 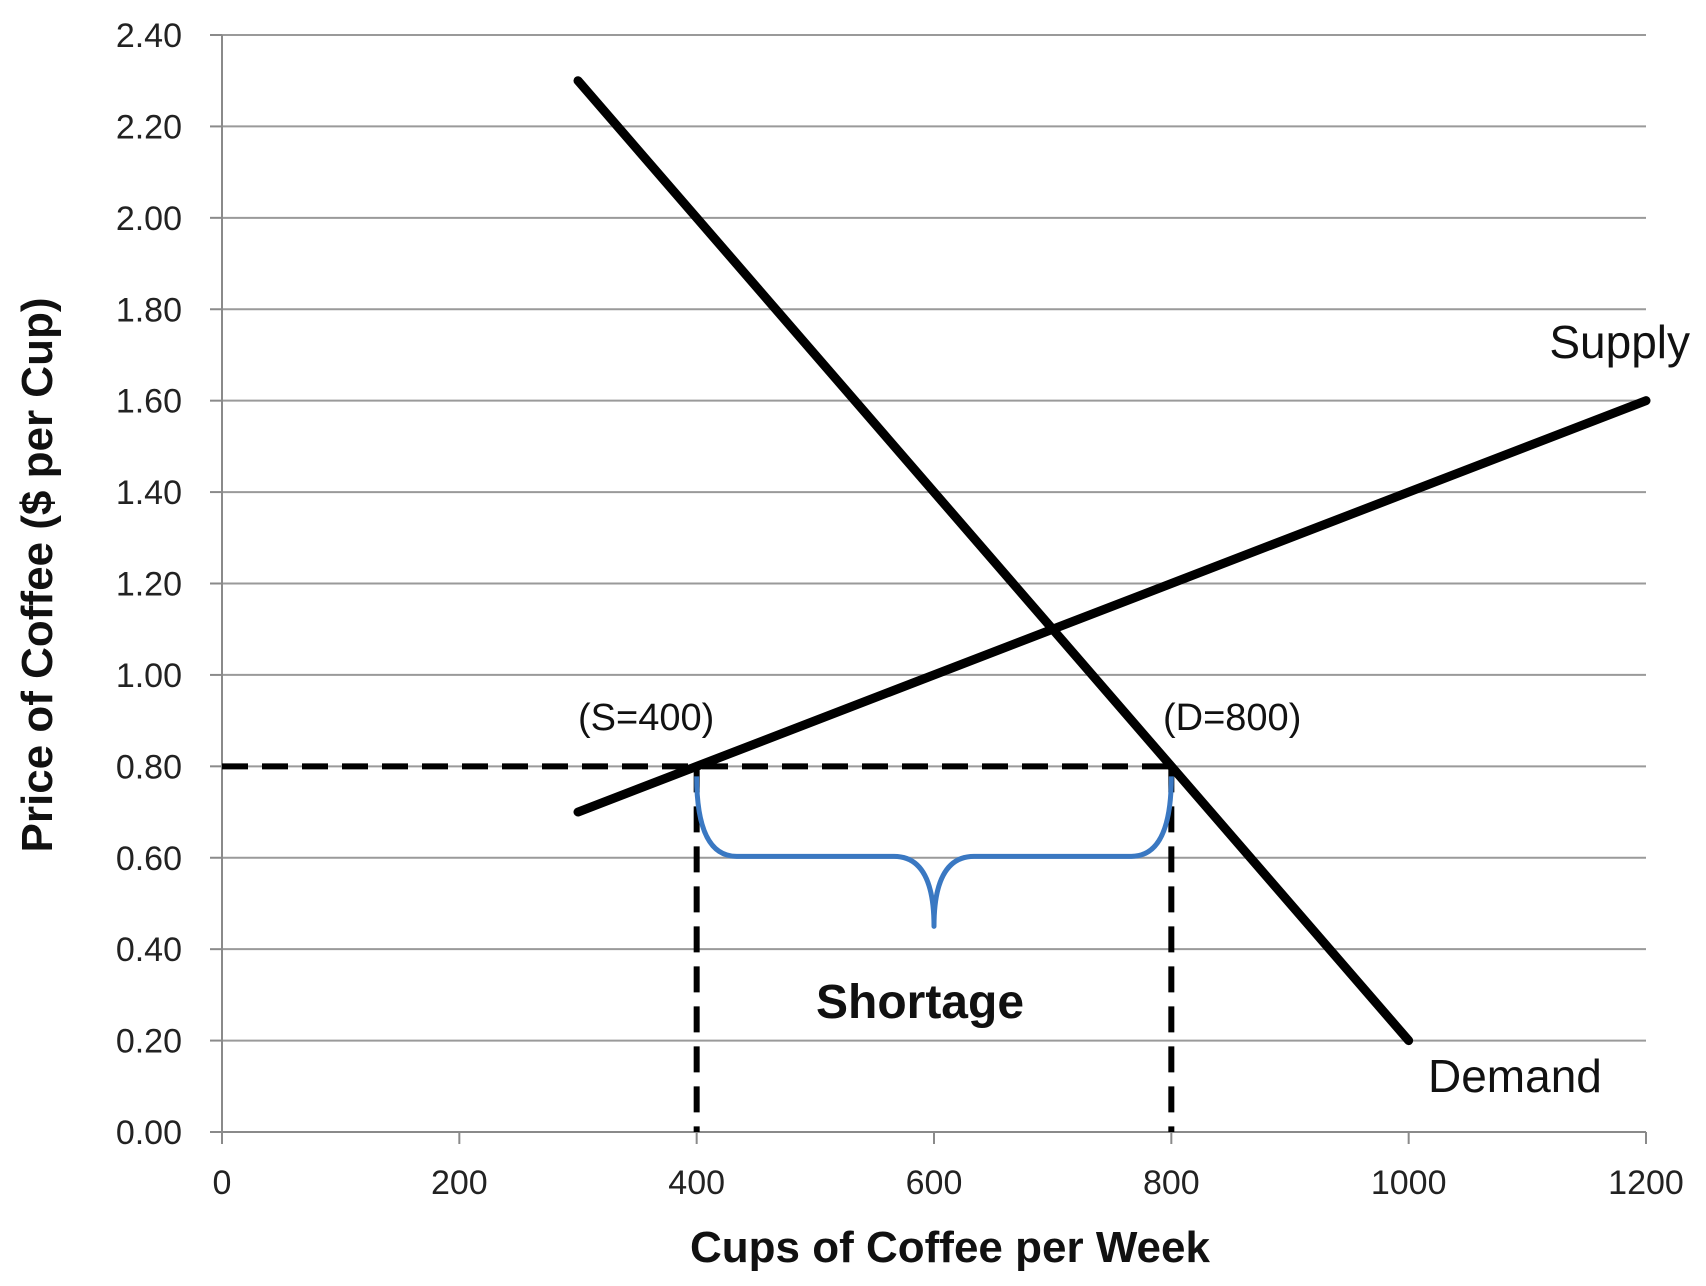 I want to click on x-tick-label: 600, so click(x=934, y=1183).